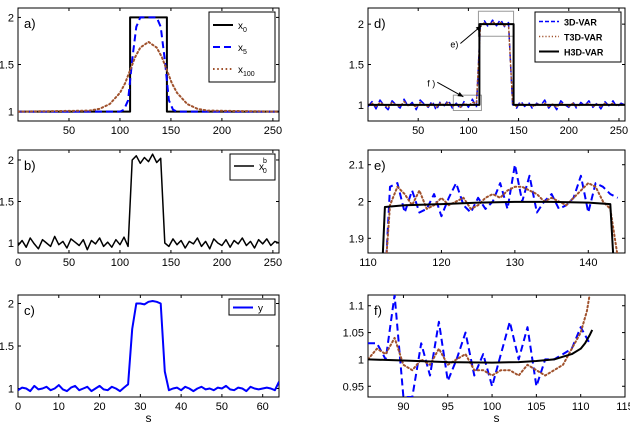 The image size is (630, 429). Describe the element at coordinates (242, 49) in the screenshot. I see `legend-label-a: x5` at that location.